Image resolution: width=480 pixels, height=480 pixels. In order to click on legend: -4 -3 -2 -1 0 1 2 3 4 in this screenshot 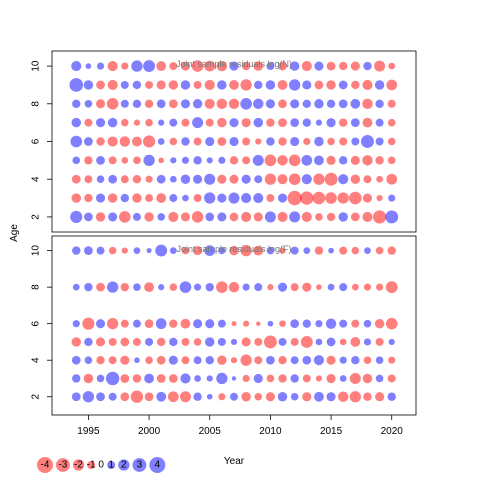, I will do `click(101, 465)`.